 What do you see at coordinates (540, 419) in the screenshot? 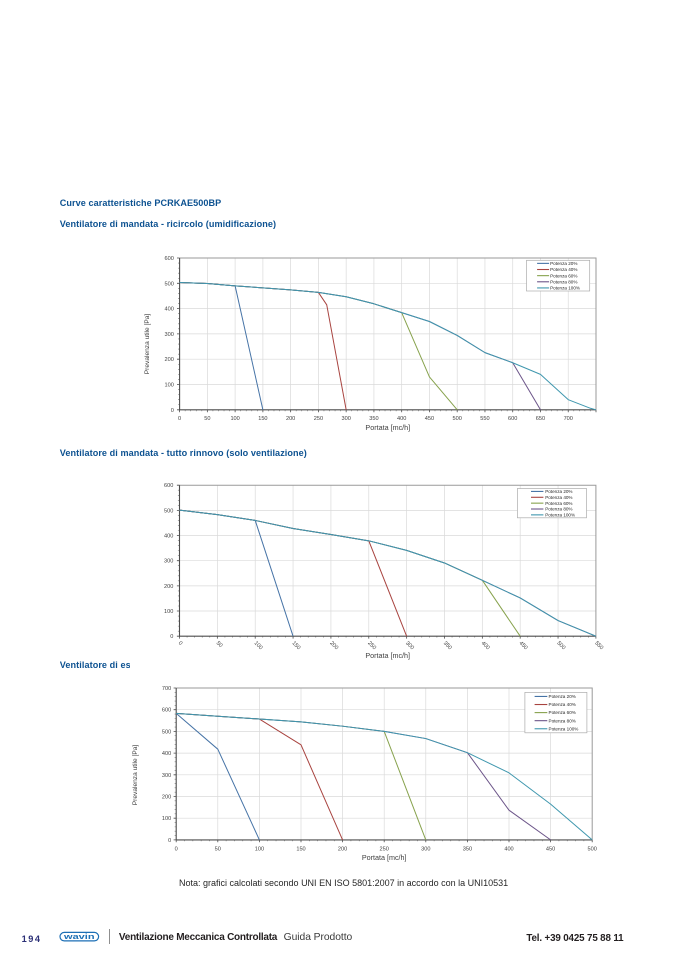
I see `svg-text: 650` at bounding box center [540, 419].